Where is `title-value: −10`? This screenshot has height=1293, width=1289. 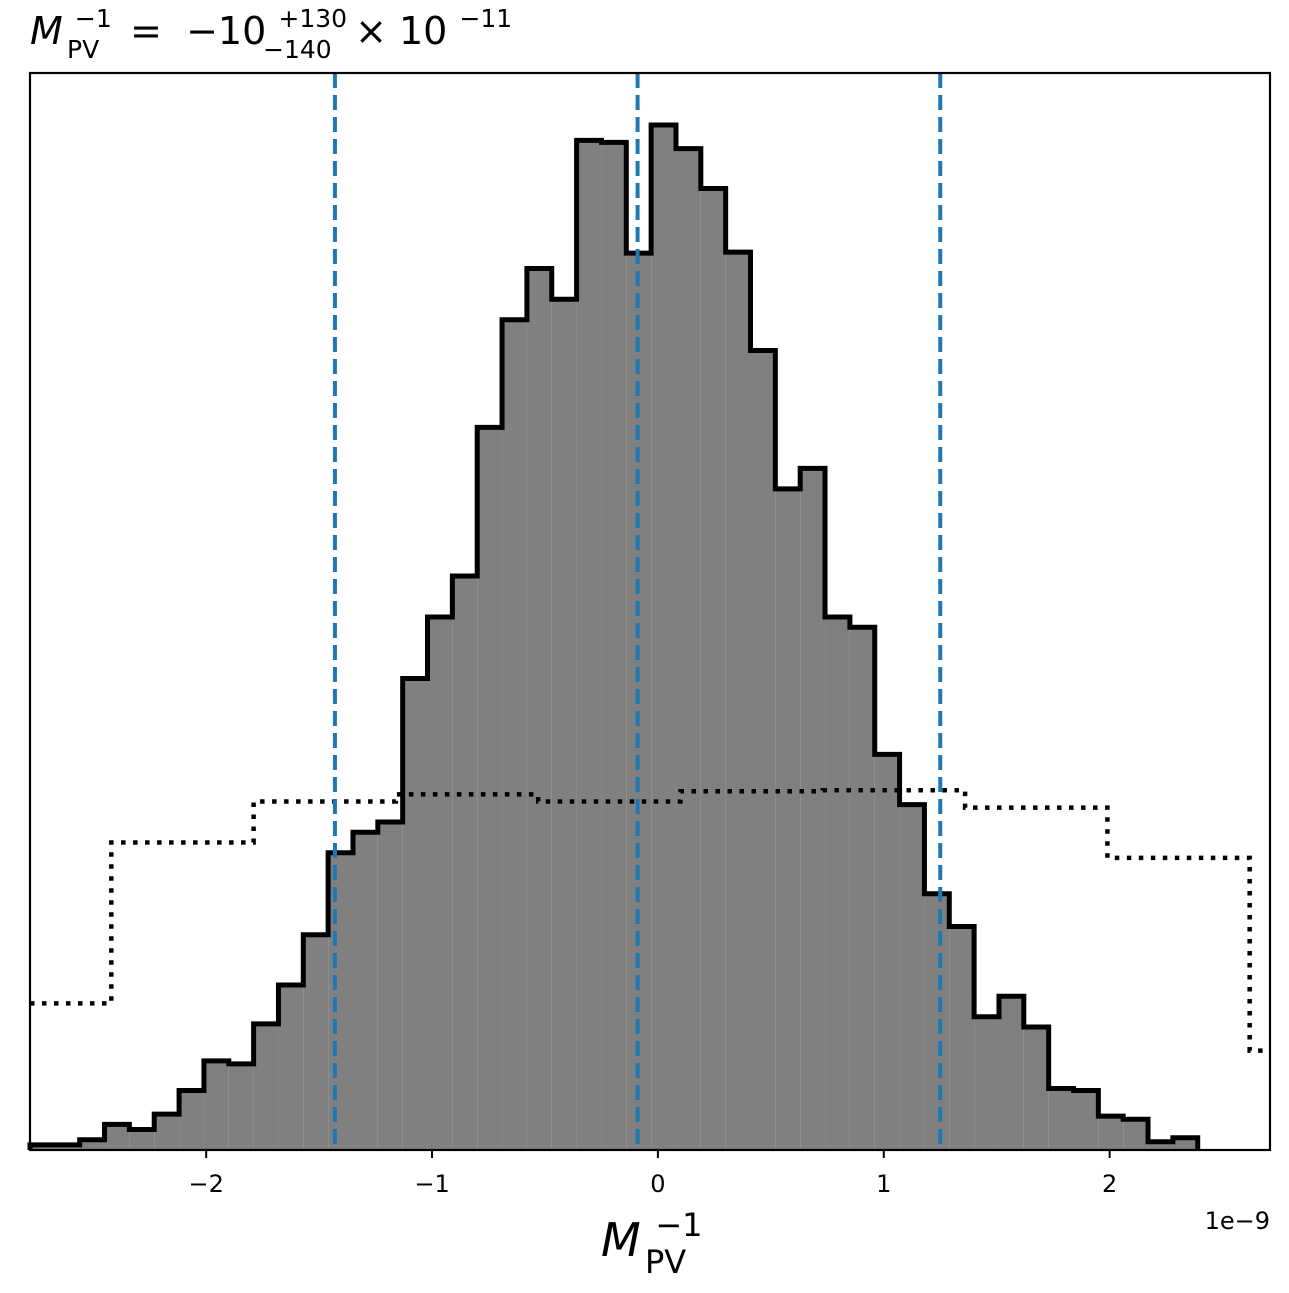
title-value: −10 is located at coordinates (226, 31).